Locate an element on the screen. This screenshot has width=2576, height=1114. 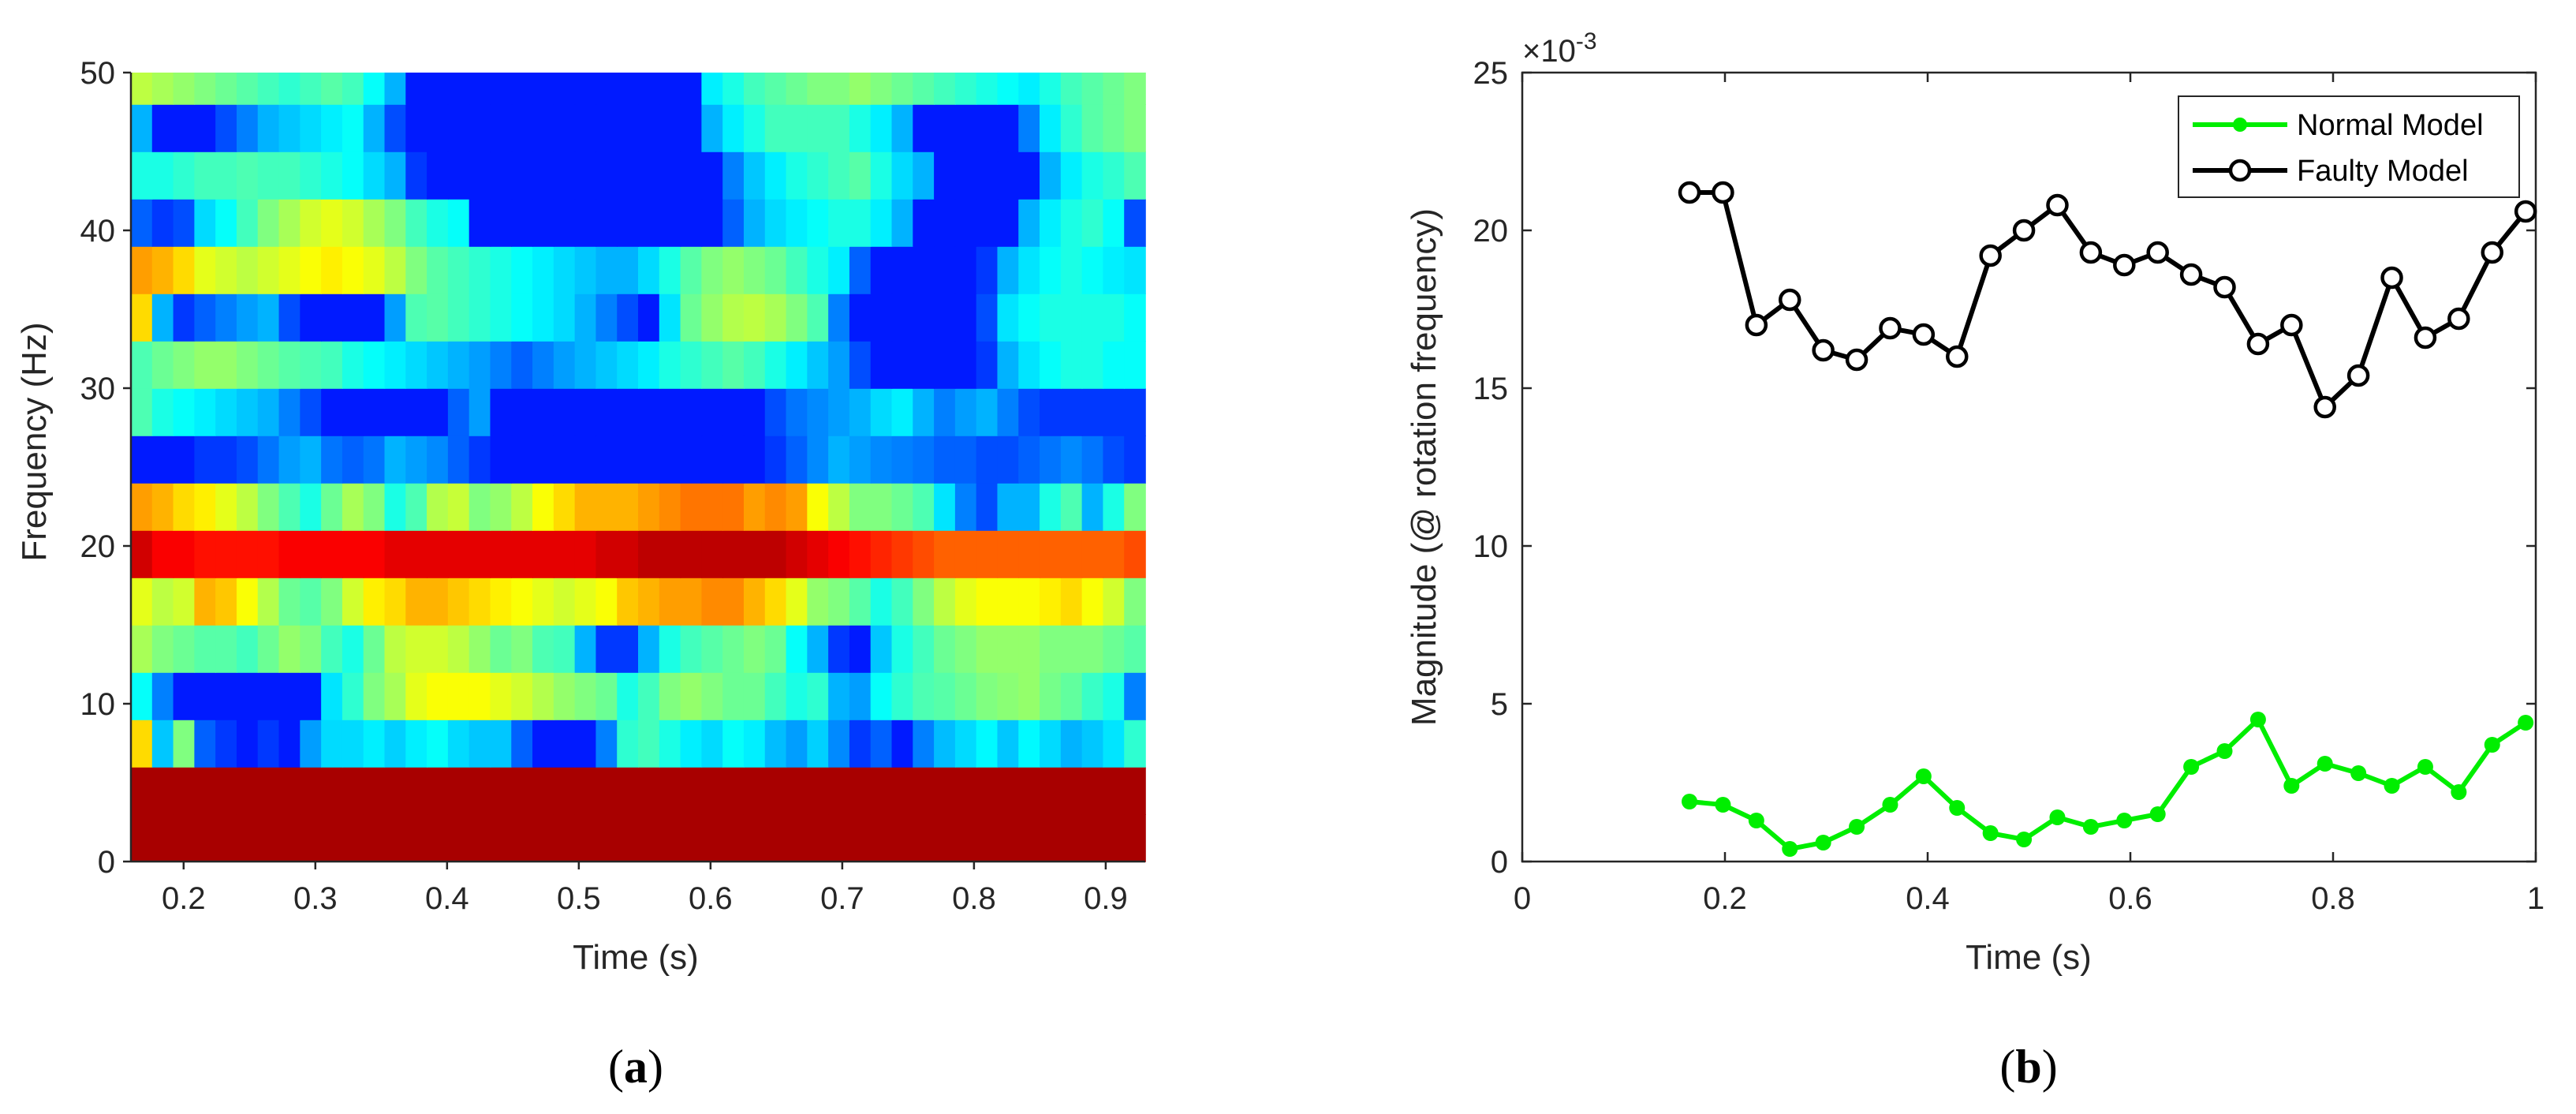
heatmap-x-tick-label: 0.5 is located at coordinates (579, 898).